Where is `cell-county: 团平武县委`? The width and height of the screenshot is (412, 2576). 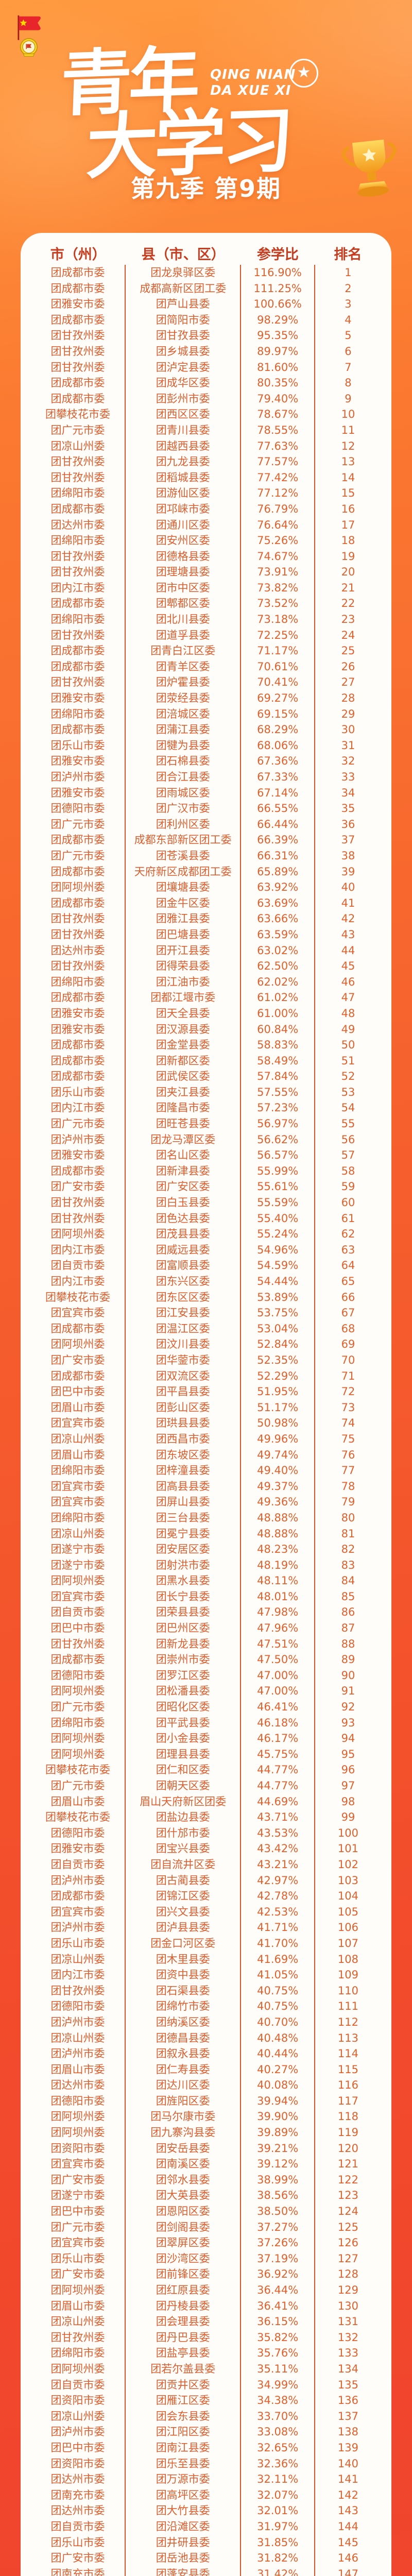
cell-county: 团平武县委 is located at coordinates (184, 1723).